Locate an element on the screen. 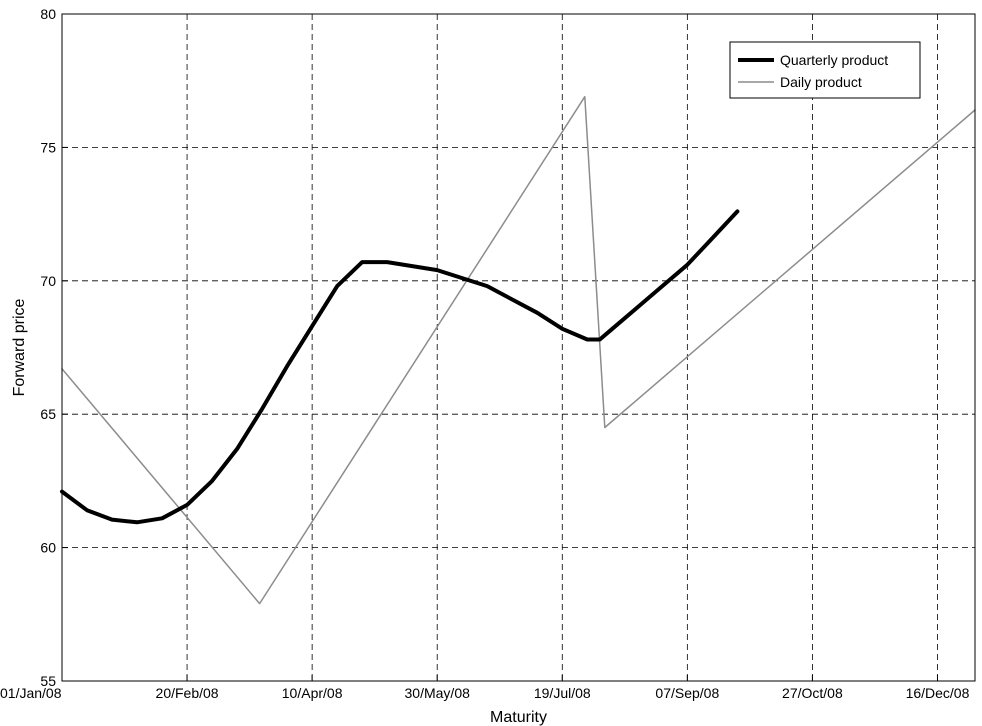  x-tick-label: 20/Feb/08 is located at coordinates (187, 693).